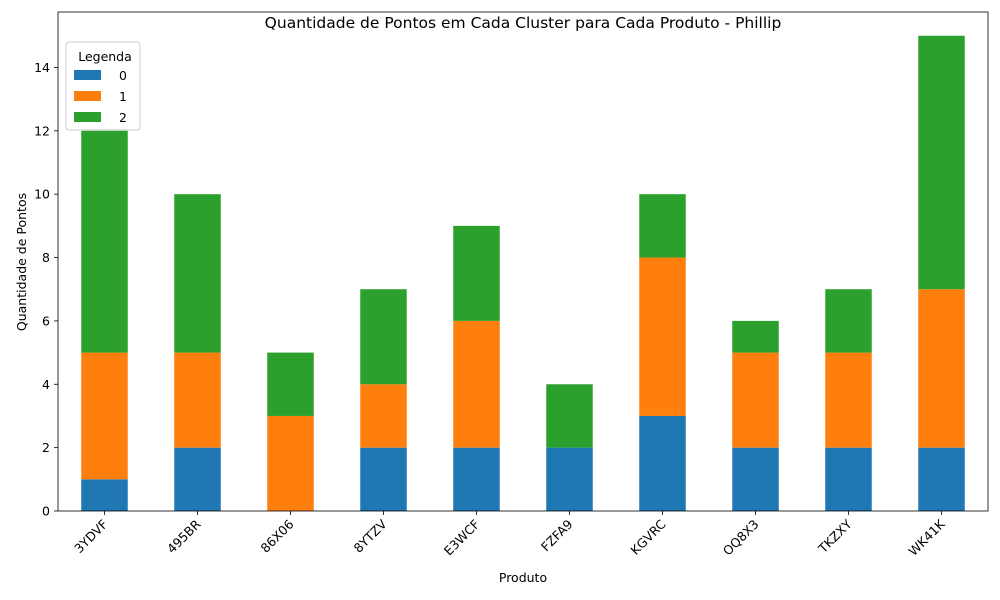  Describe the element at coordinates (46, 289) in the screenshot. I see `y-axis: 0 2 4 6 8 10 12 14` at that location.